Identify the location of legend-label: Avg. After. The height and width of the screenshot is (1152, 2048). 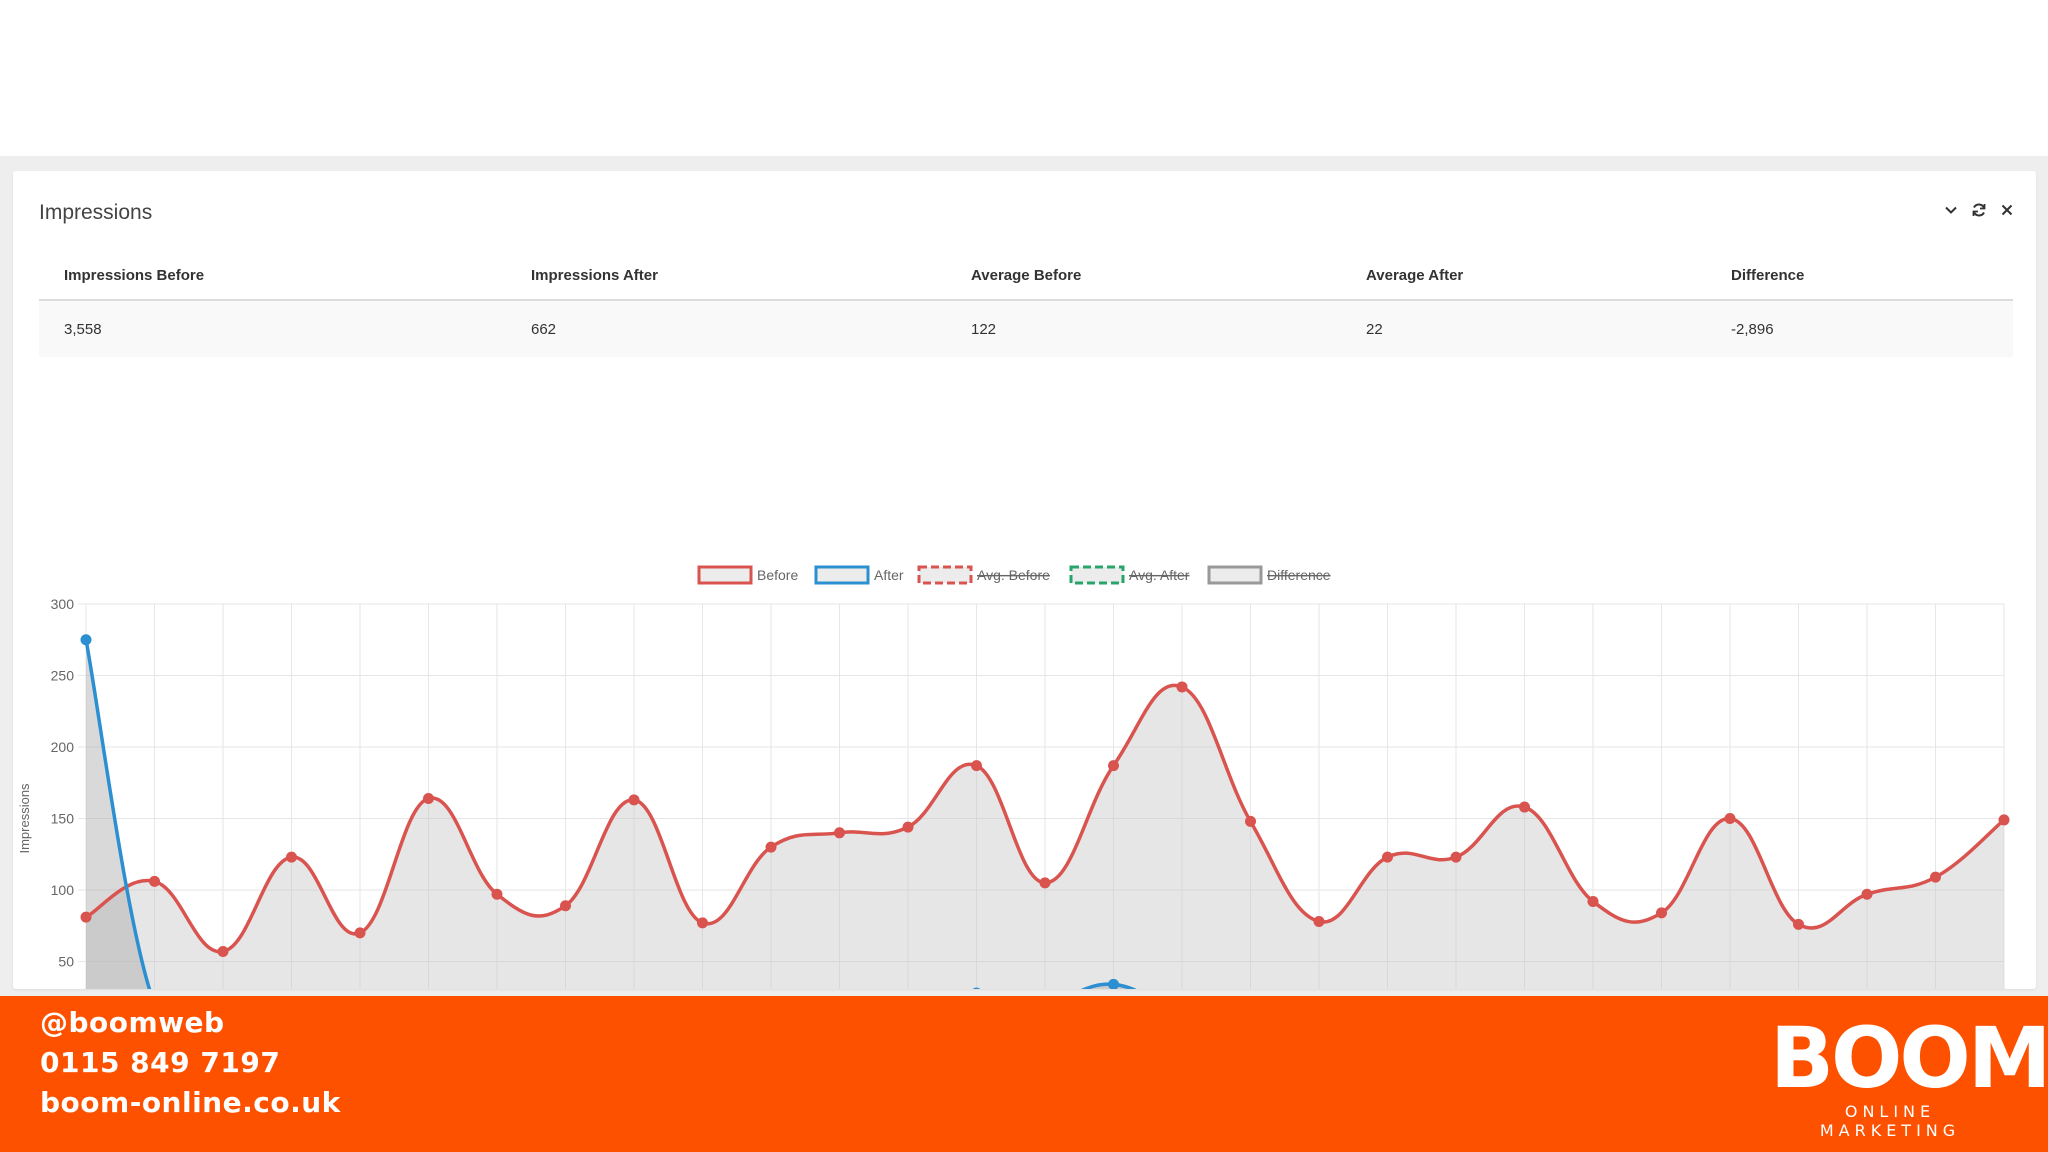
(1159, 575).